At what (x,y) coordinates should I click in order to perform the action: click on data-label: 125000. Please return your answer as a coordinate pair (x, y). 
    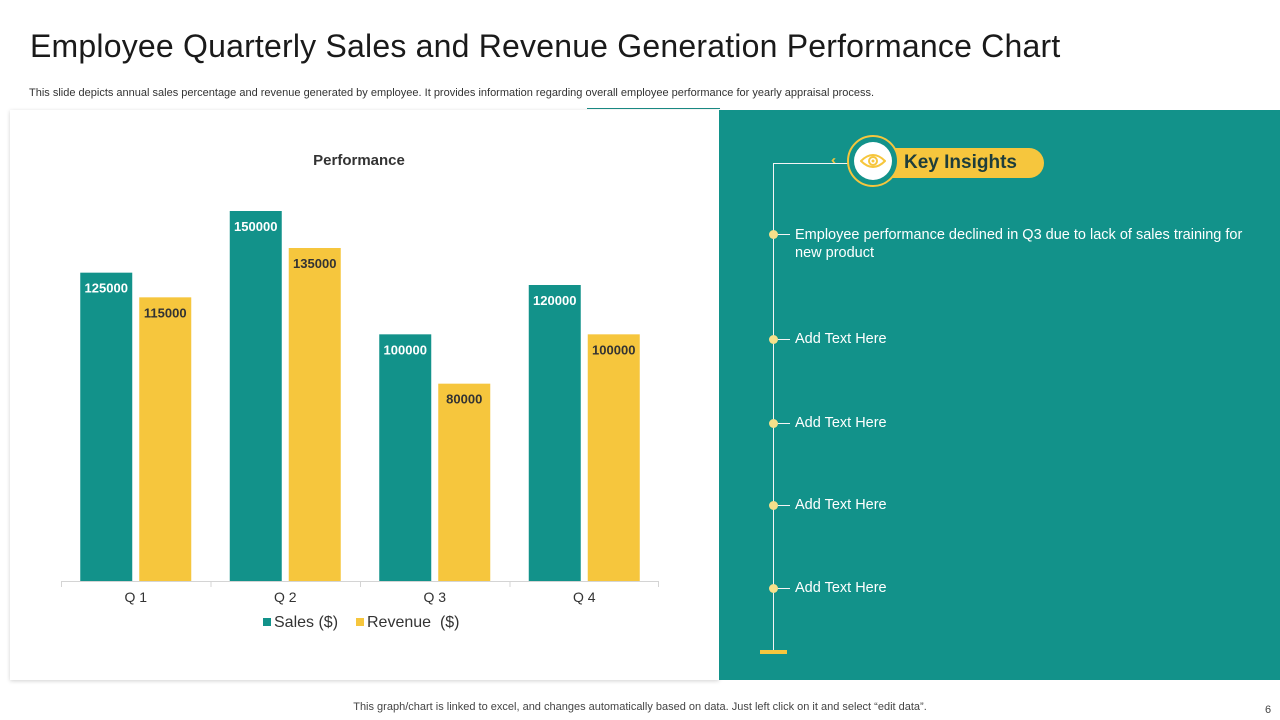
    Looking at the image, I should click on (106, 288).